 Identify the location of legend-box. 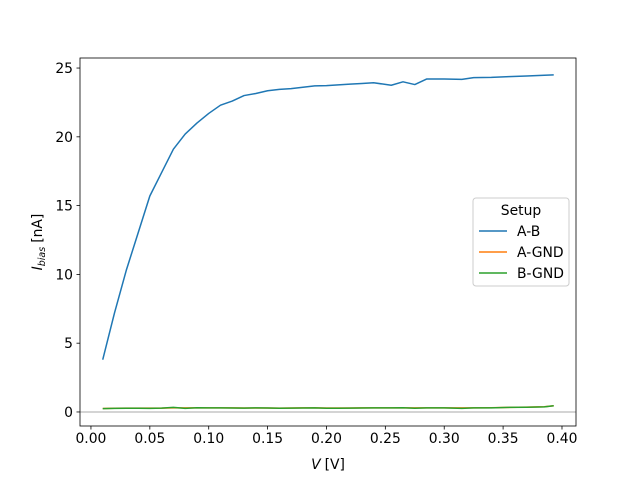
(521, 242).